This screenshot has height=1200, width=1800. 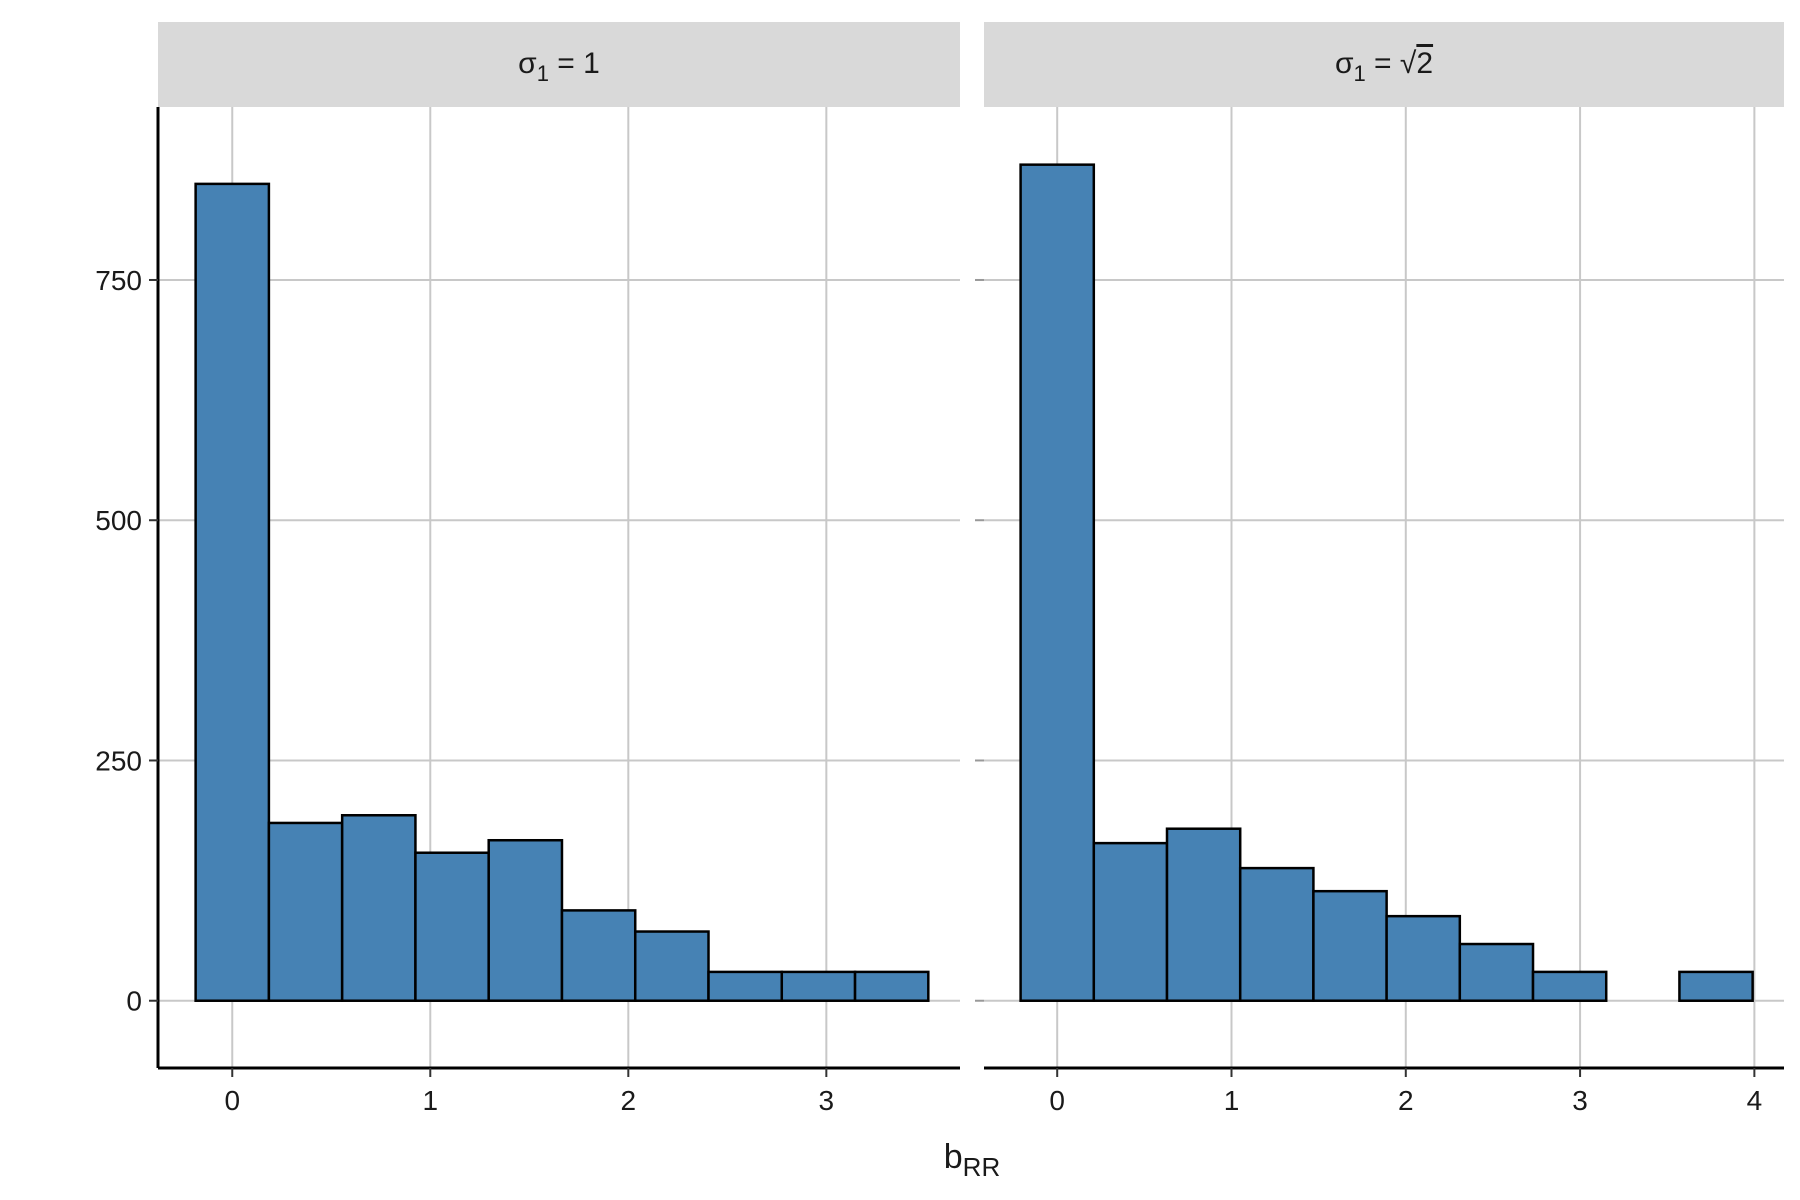 I want to click on facet-strip-label: σ1 = √2, so click(x=1384, y=66).